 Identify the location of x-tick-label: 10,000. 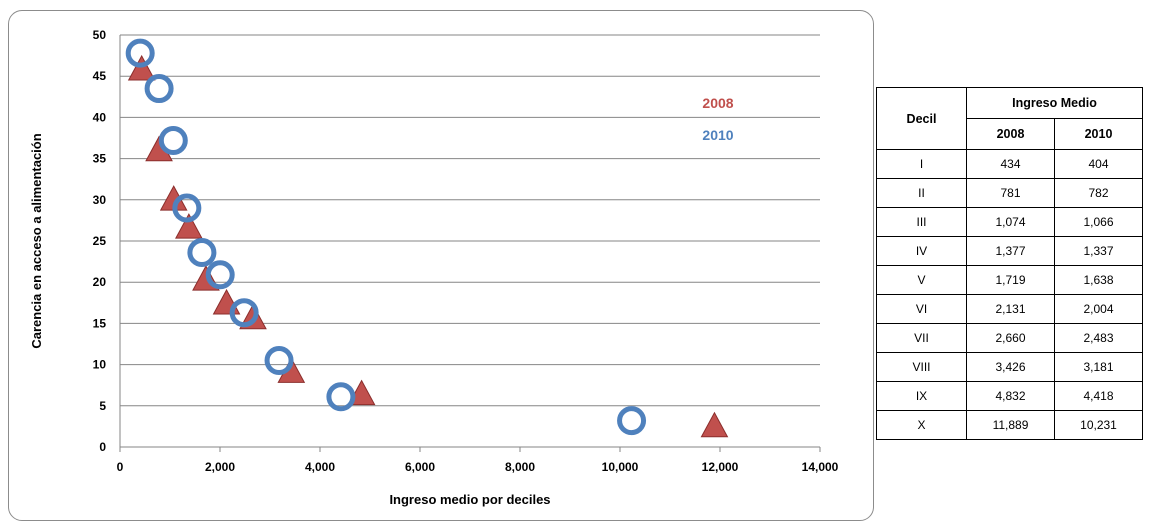
(620, 467).